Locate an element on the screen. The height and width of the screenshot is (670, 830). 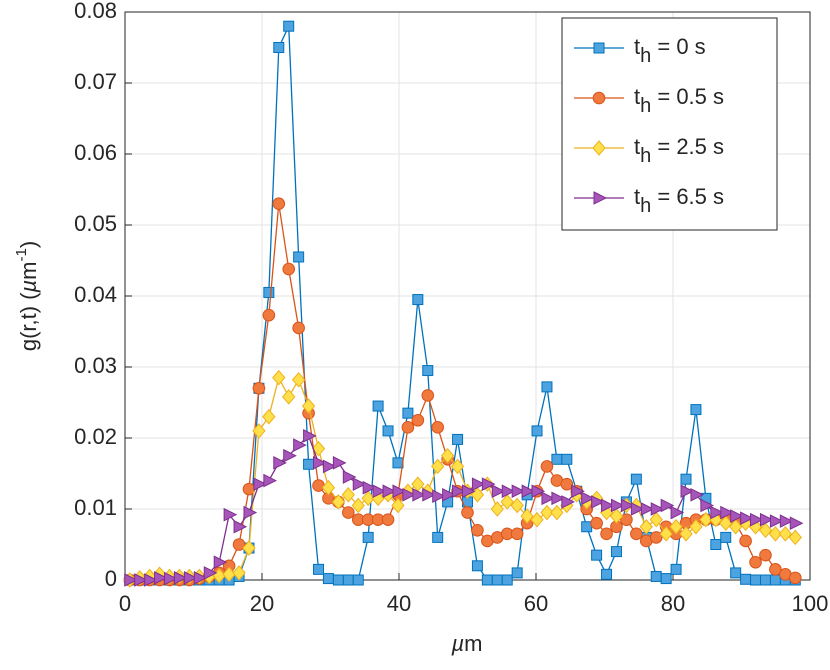
y-tick-label: 0.07 is located at coordinates (95, 81).